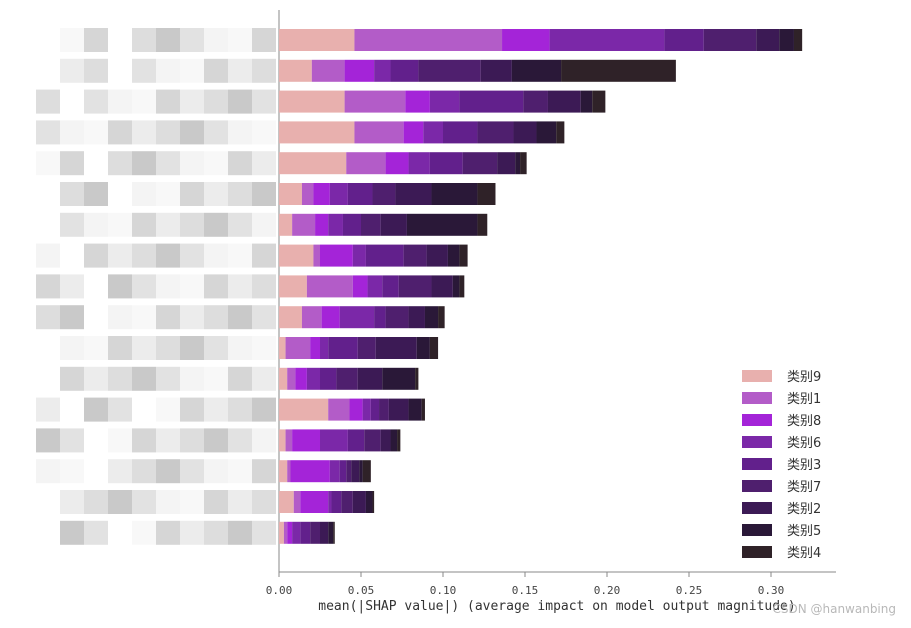 The width and height of the screenshot is (911, 628). Describe the element at coordinates (804, 399) in the screenshot. I see `legend-label: 类别1` at that location.